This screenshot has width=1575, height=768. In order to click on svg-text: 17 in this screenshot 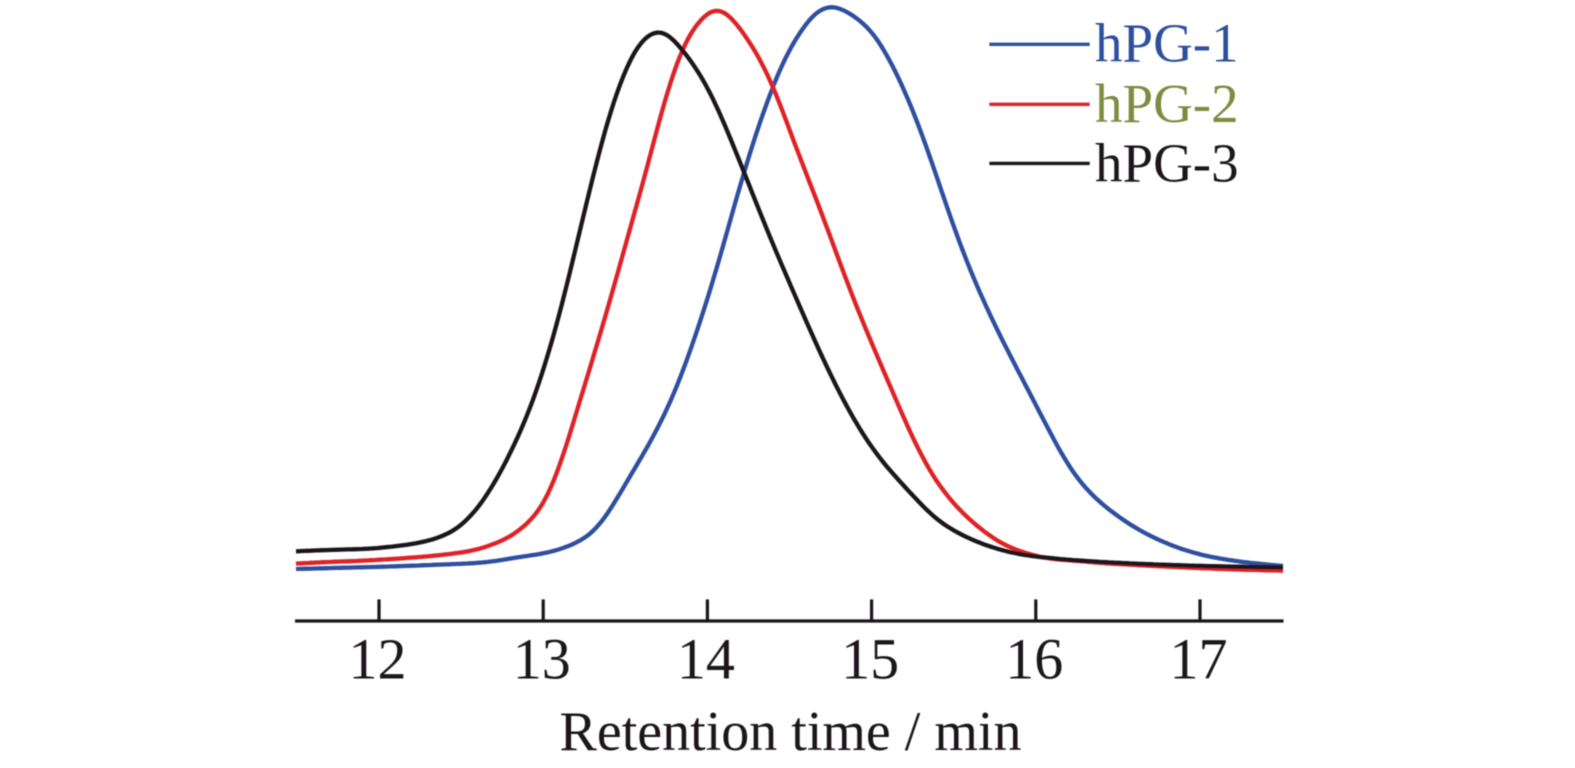, I will do `click(1199, 658)`.